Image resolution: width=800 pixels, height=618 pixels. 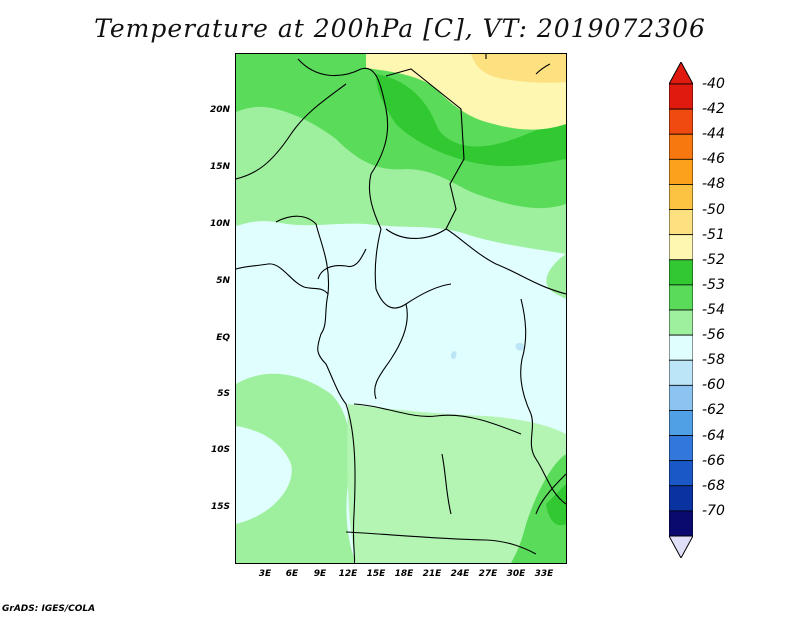 I want to click on colorbar-label: -60, so click(x=713, y=385).